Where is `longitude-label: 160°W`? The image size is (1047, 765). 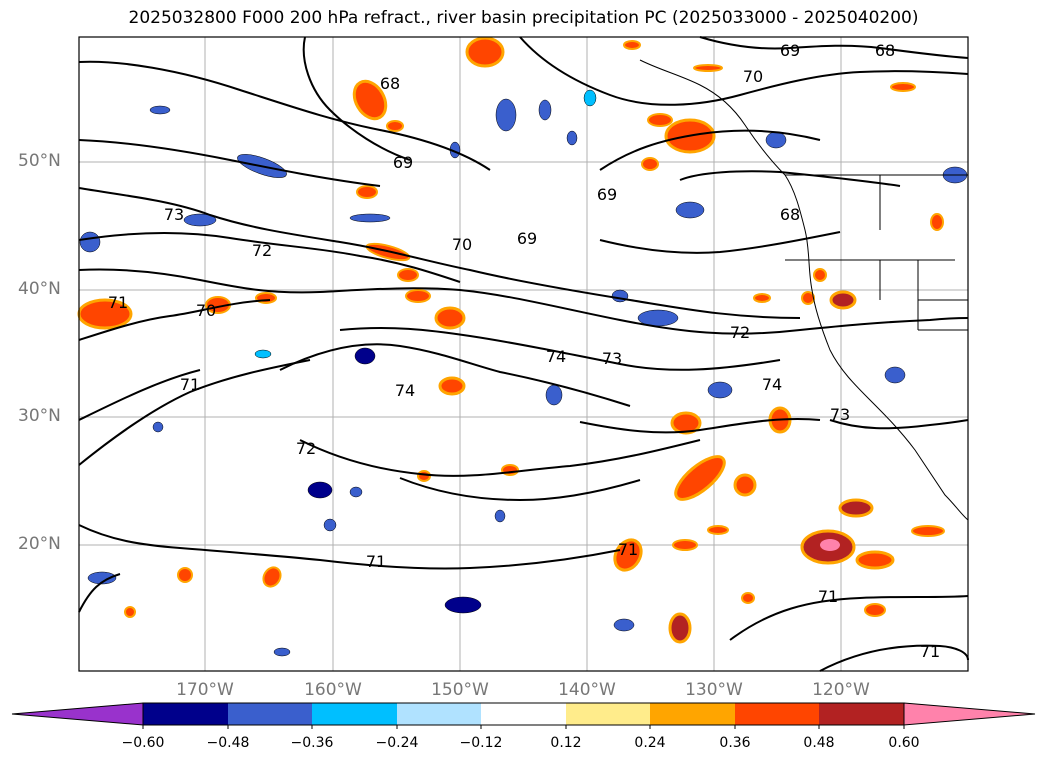
longitude-label: 160°W is located at coordinates (333, 690).